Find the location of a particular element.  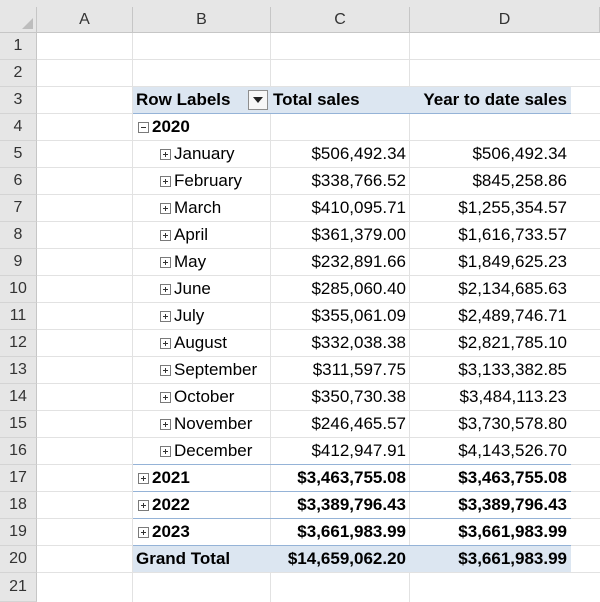

month-total-cell: $355,061.09 is located at coordinates (358, 315).